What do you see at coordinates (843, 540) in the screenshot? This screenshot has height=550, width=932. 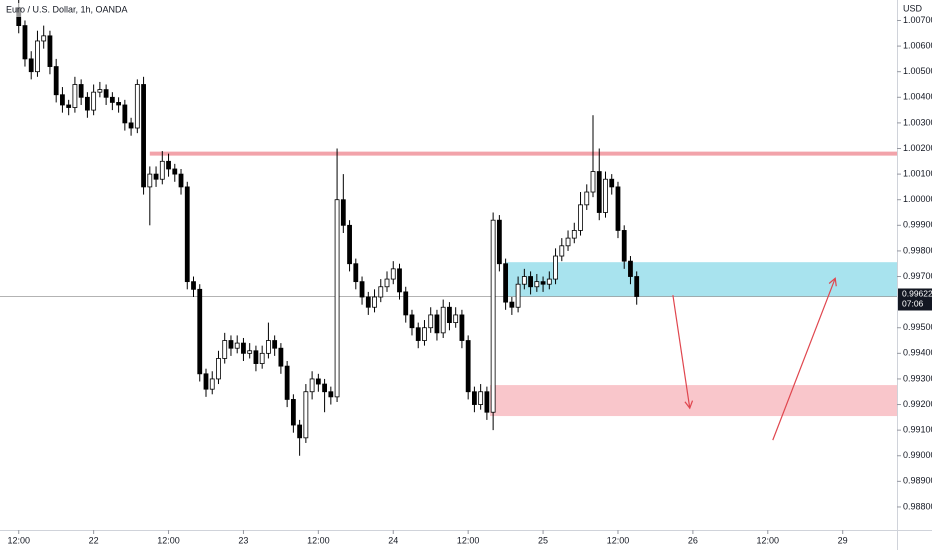 I see `x-tick-label: 29` at bounding box center [843, 540].